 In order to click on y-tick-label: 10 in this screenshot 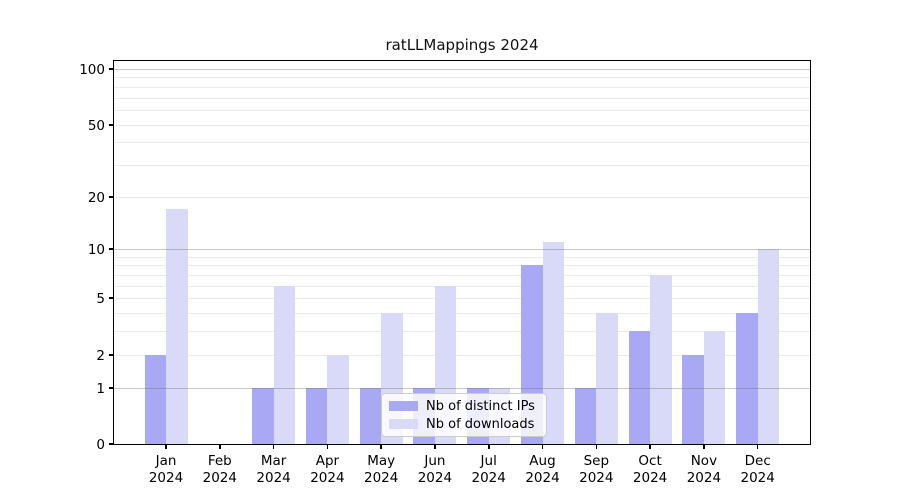, I will do `click(96, 249)`.